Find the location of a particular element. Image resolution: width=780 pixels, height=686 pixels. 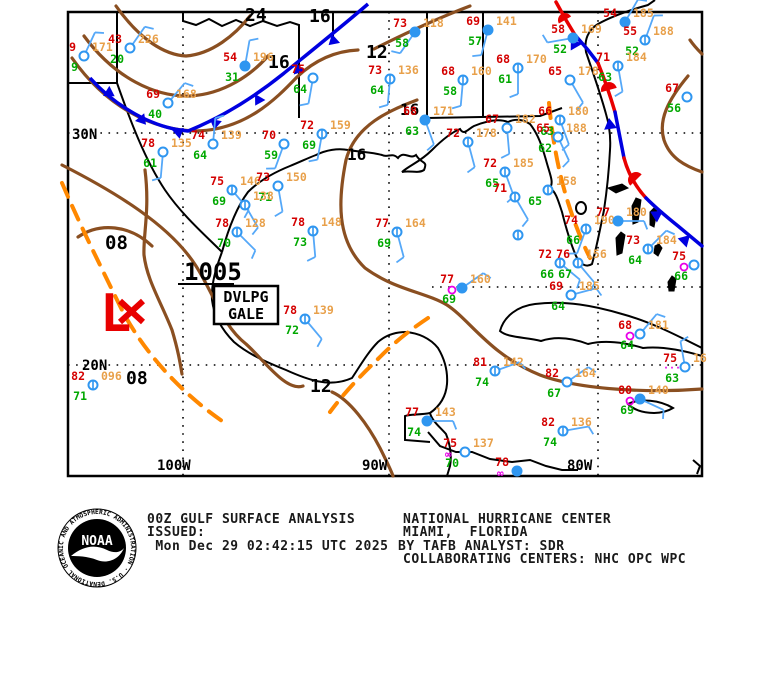

station-plot is located at coordinates (518, 235).